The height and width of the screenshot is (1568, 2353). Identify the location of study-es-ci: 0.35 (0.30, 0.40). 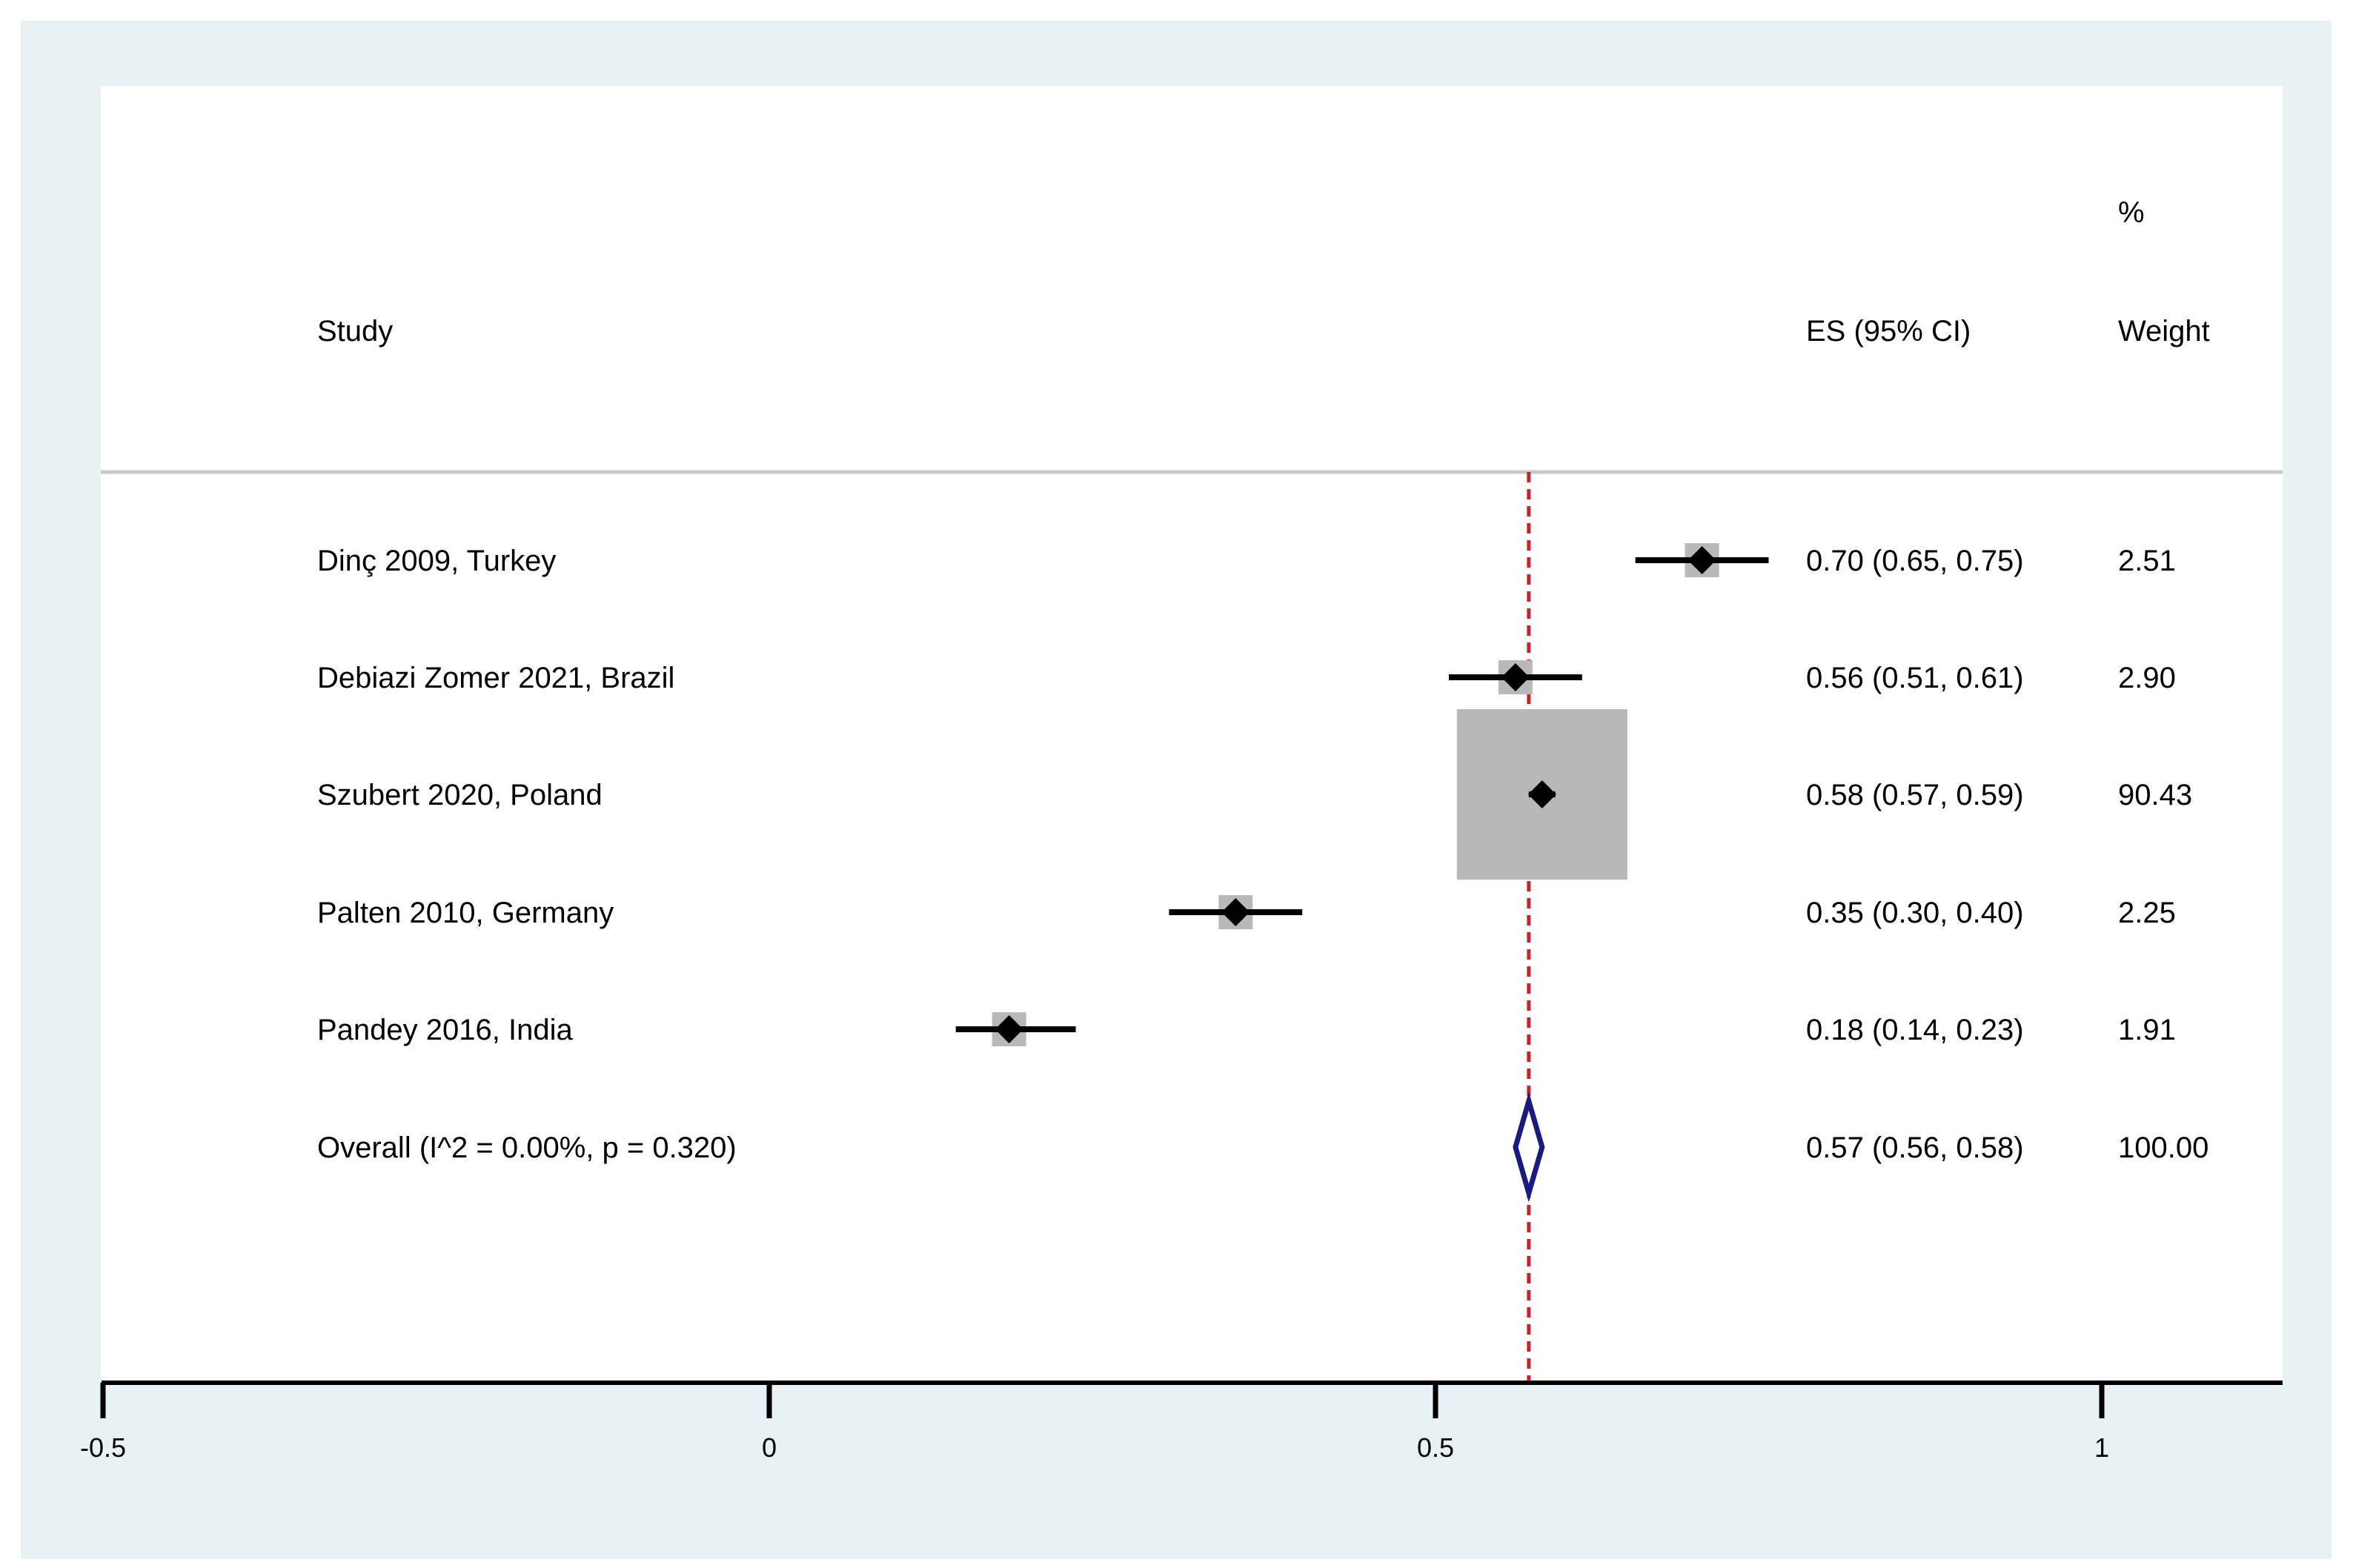
(1915, 913).